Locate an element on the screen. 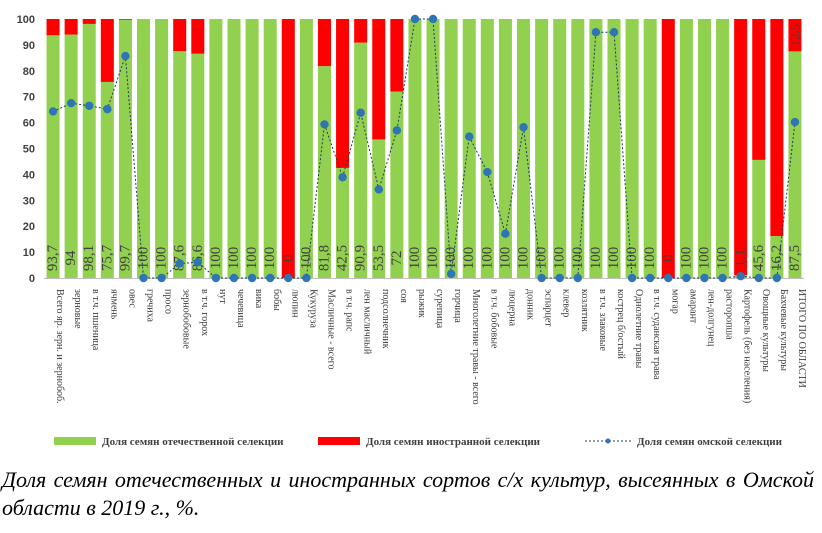  legend-item-domestic: Доля семян отечественной селекции is located at coordinates (169, 442).